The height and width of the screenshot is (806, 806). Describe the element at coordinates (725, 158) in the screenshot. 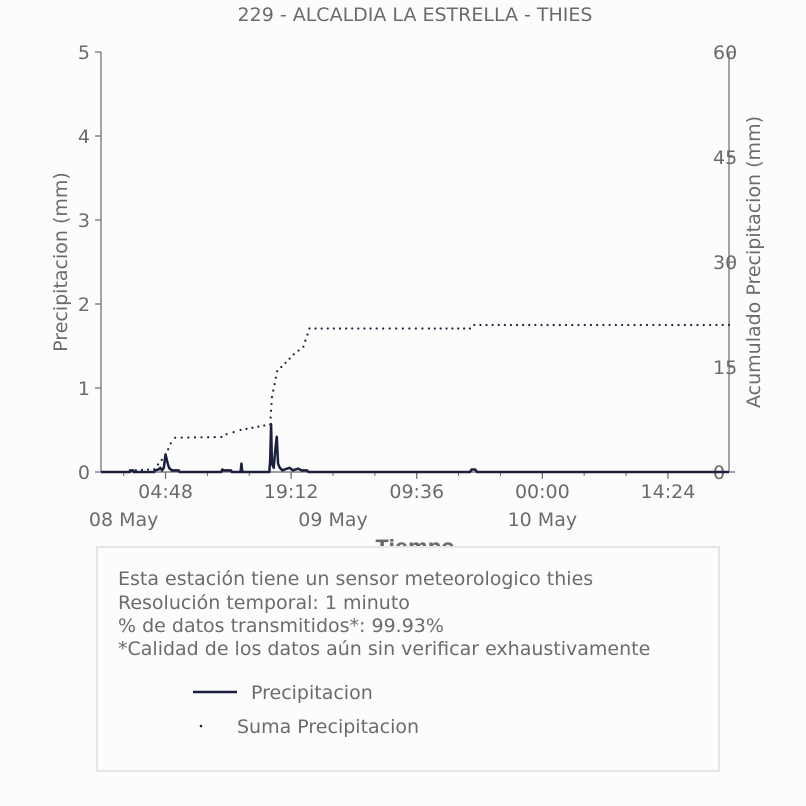

I see `right-y-tick-label: 45` at that location.